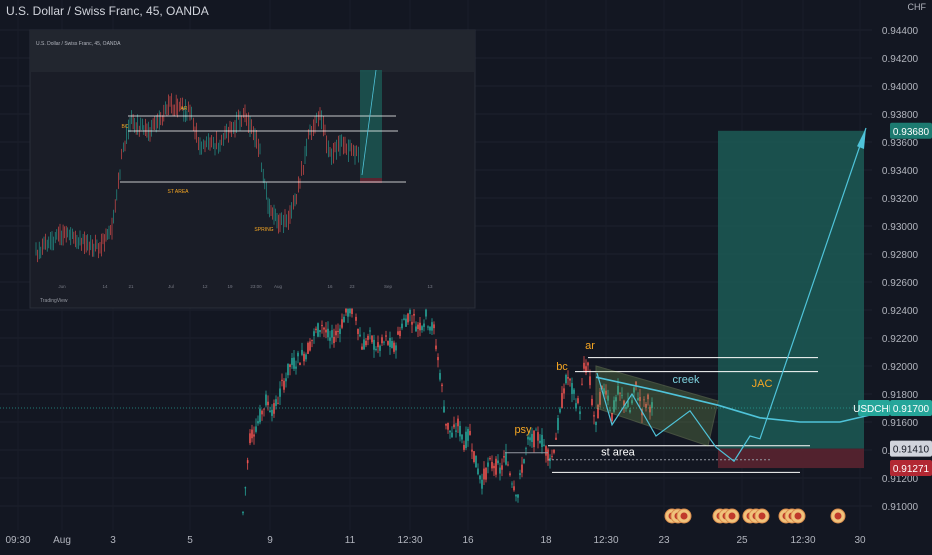 The image size is (932, 555). I want to click on inset-footer: TradingView, so click(54, 301).